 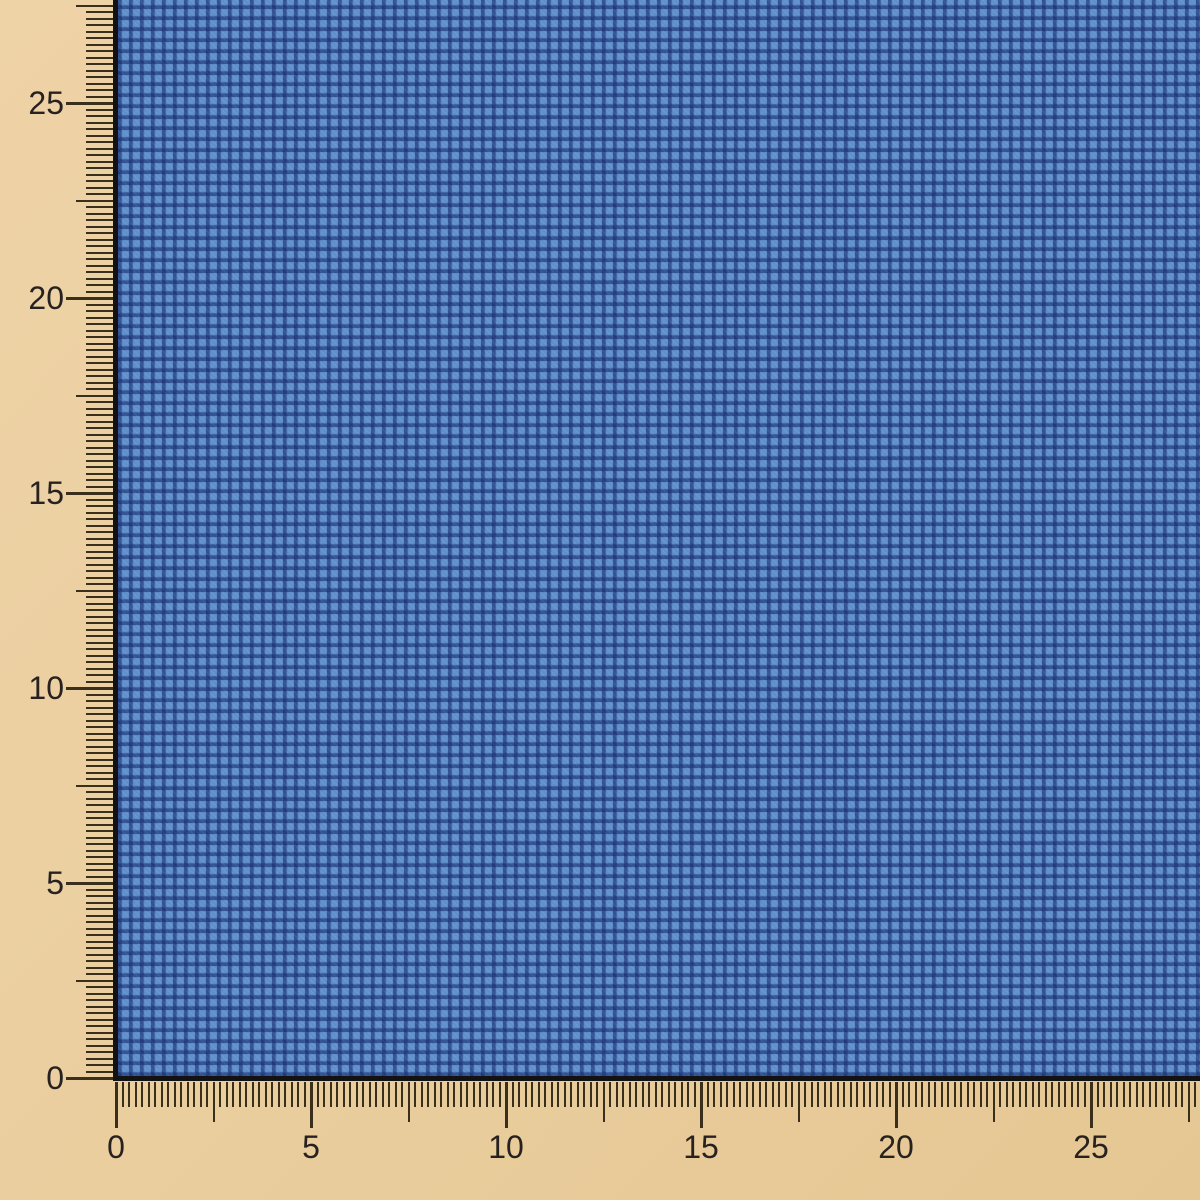 I want to click on ruler-label: 25, so click(x=46, y=103).